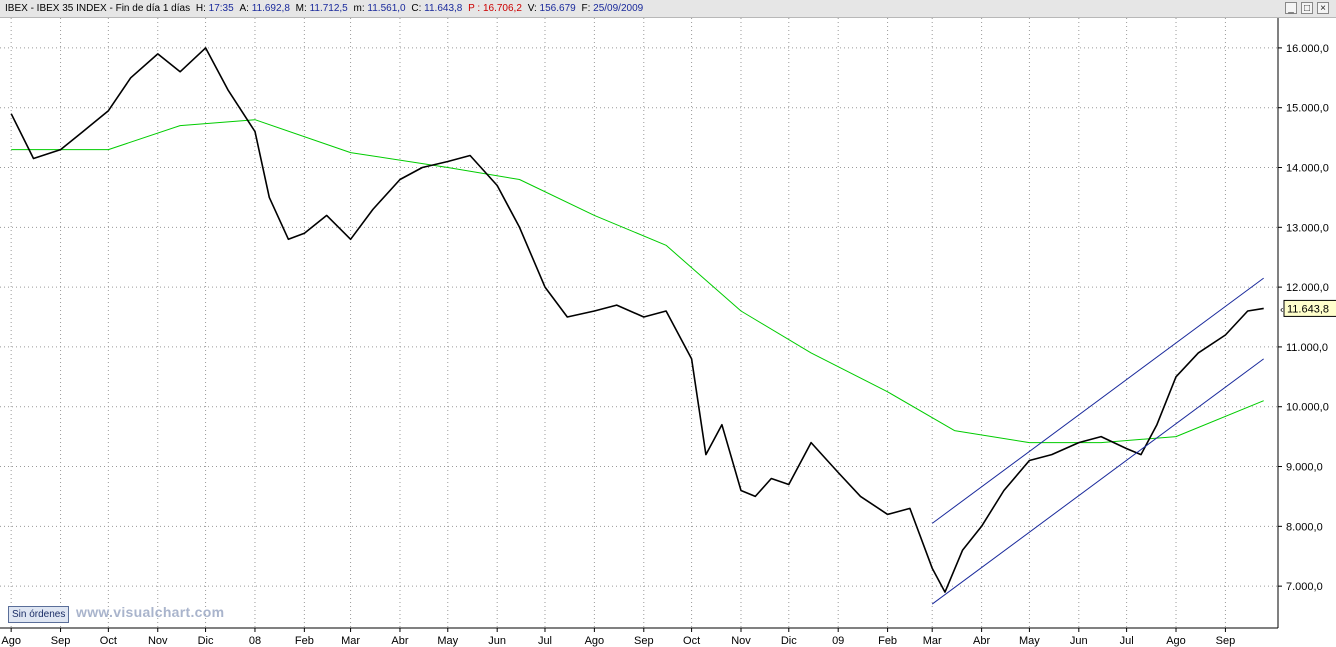  What do you see at coordinates (557, 8) in the screenshot?
I see `volume-value: 156.679` at bounding box center [557, 8].